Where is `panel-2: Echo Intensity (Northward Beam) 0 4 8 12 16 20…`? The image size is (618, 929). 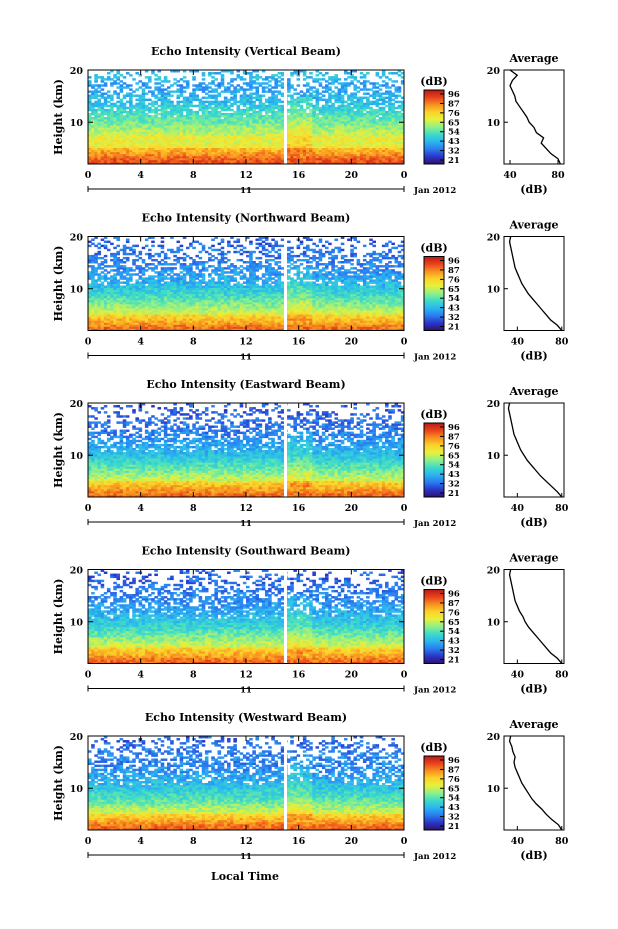
panel-2: Echo Intensity (Northward Beam) 0 4 8 12 16 20… is located at coordinates (310, 287).